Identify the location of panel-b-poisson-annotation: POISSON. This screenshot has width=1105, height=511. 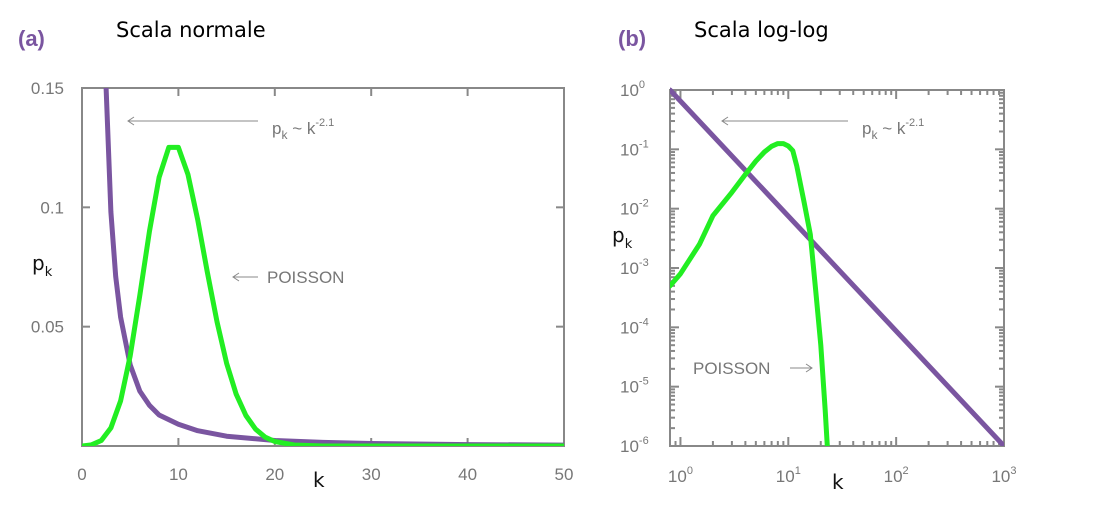
(753, 368).